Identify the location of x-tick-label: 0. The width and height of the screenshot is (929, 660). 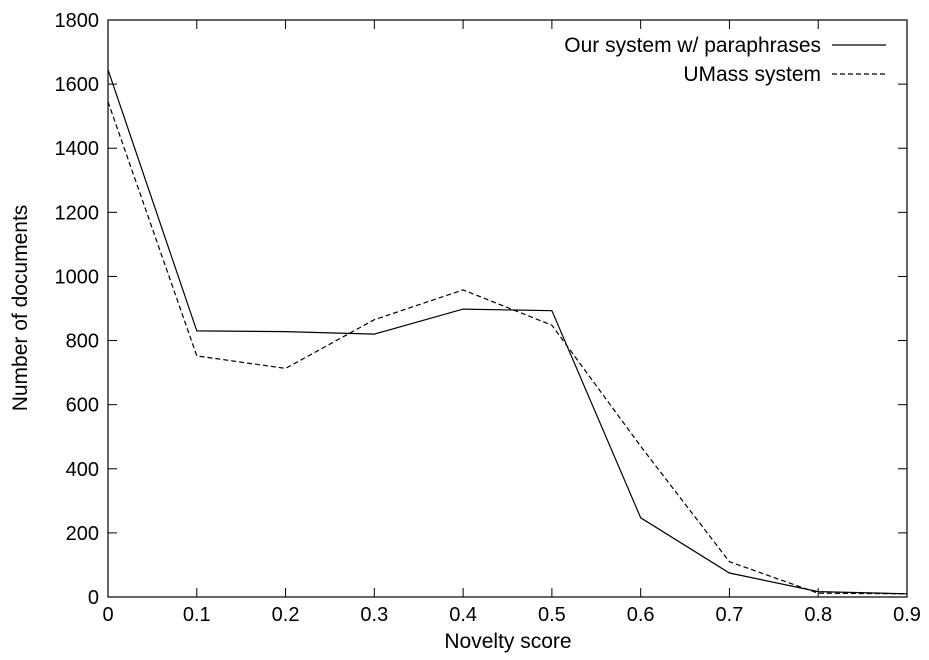
(107, 615).